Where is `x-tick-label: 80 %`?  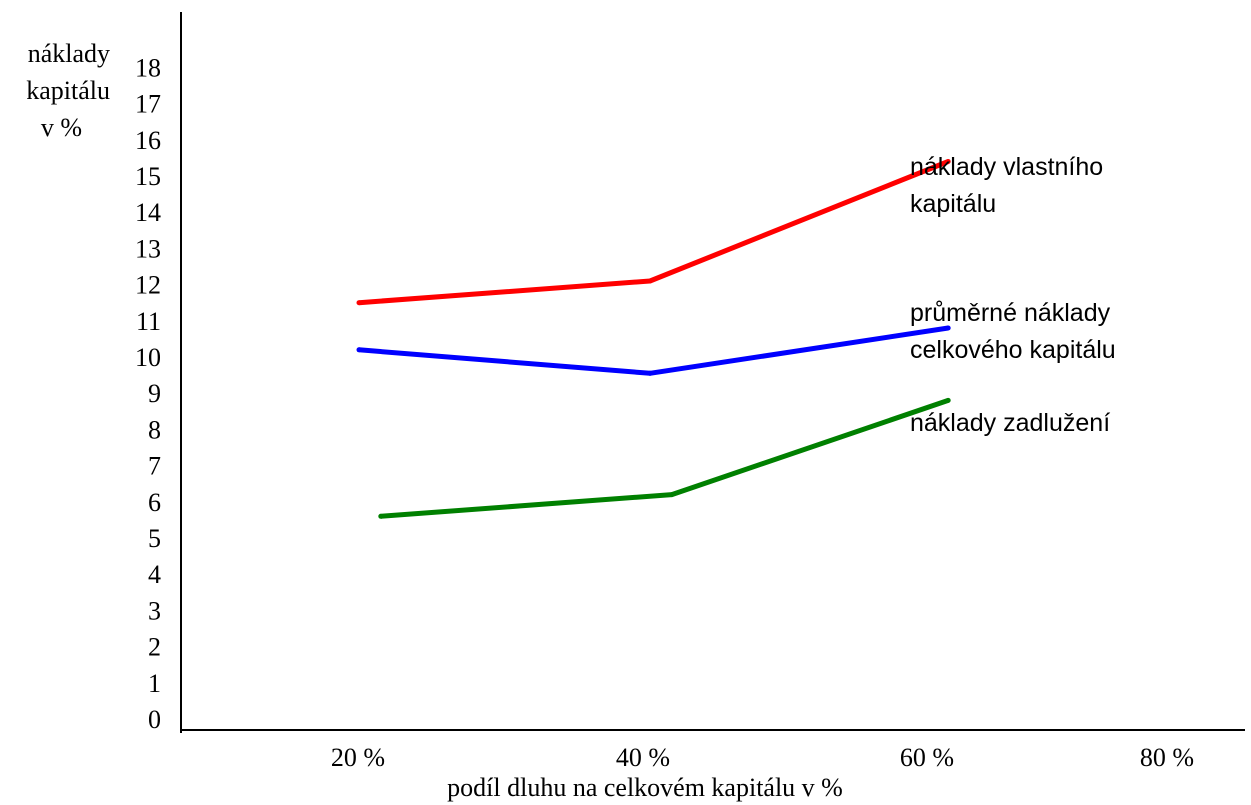
x-tick-label: 80 % is located at coordinates (1167, 757).